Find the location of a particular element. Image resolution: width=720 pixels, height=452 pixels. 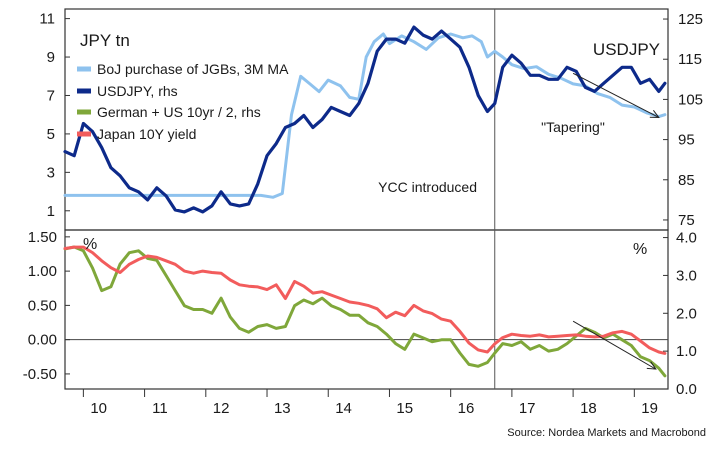

top-right-tick-label: 85 is located at coordinates (686, 180).